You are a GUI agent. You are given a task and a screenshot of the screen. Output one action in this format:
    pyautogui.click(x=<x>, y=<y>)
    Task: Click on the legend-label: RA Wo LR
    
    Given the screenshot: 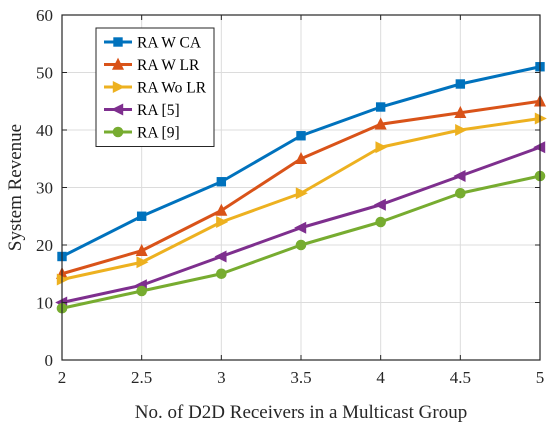 What is the action you would take?
    pyautogui.click(x=172, y=88)
    